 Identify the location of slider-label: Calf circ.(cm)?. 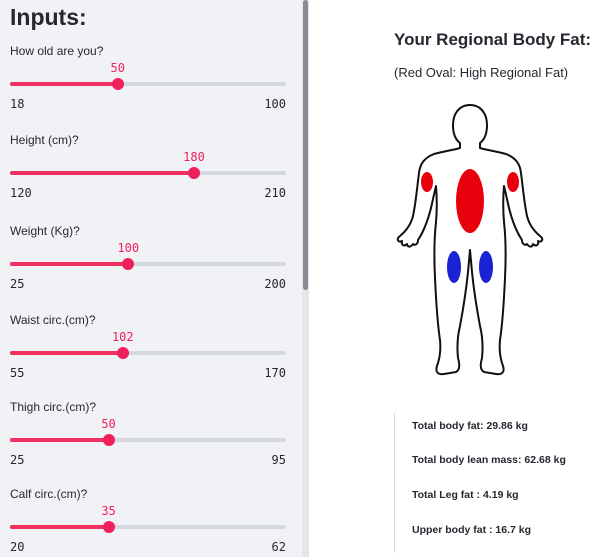
(49, 494).